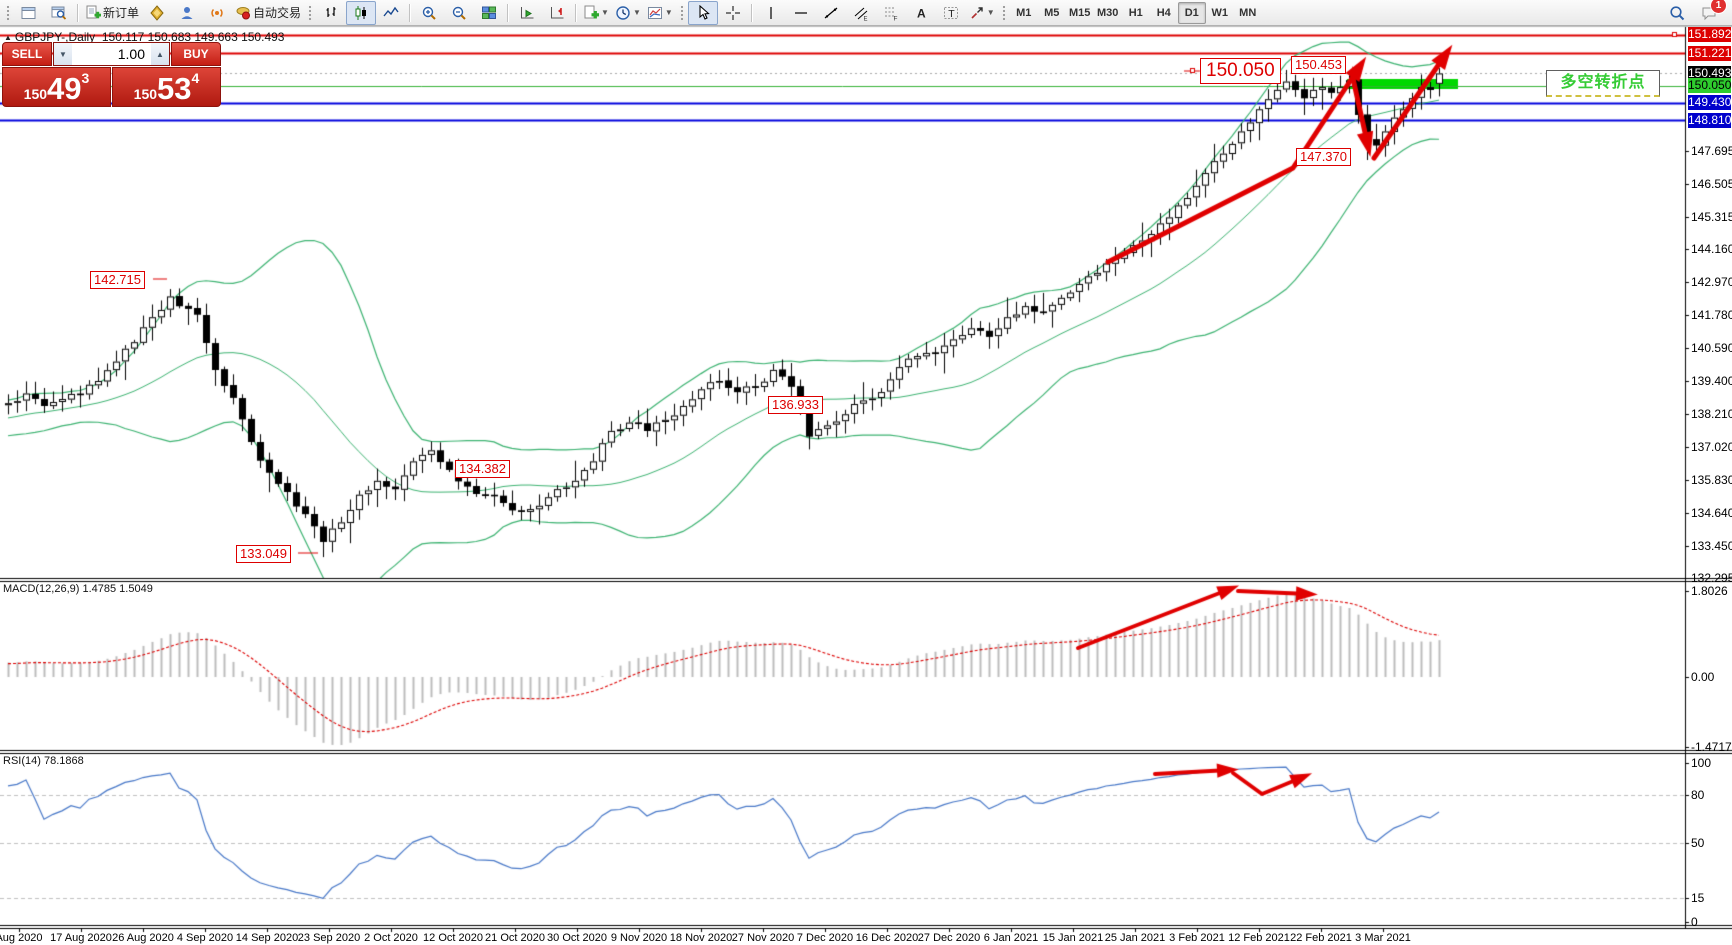 The image size is (1732, 945). Describe the element at coordinates (205, 938) in the screenshot. I see `date-axis-label: 4 Sep 2020` at that location.